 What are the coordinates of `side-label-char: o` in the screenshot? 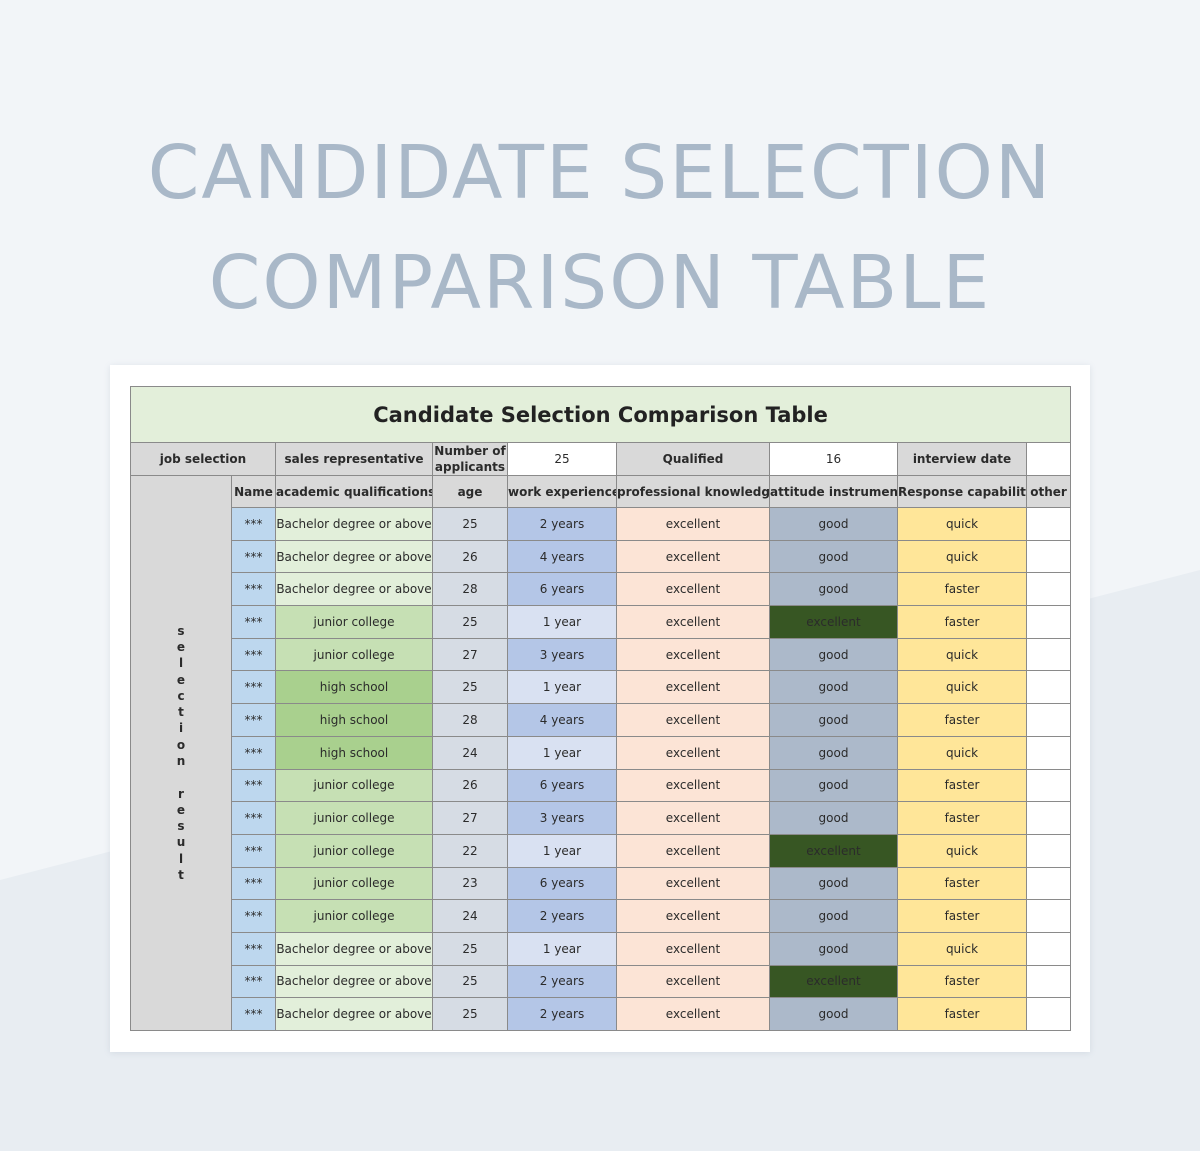 It's located at (181, 744).